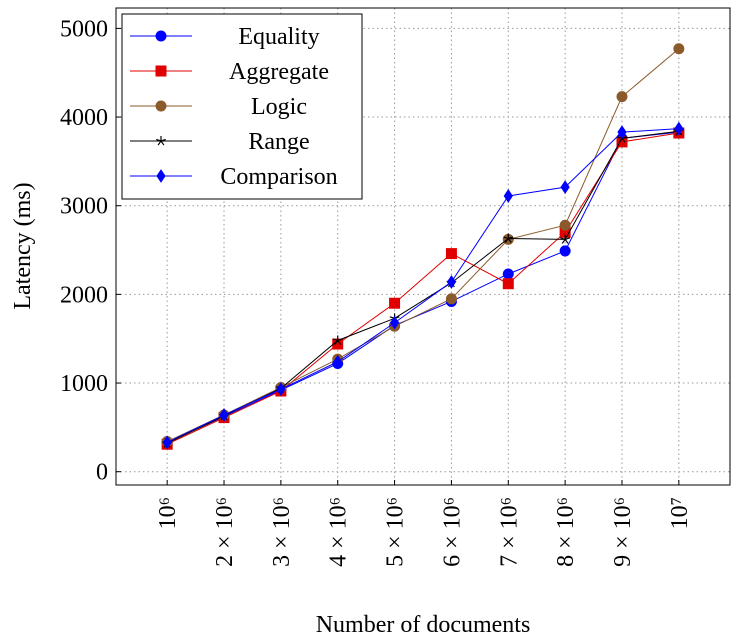 The height and width of the screenshot is (644, 735). Describe the element at coordinates (84, 207) in the screenshot. I see `y-tick-label: 3000` at that location.